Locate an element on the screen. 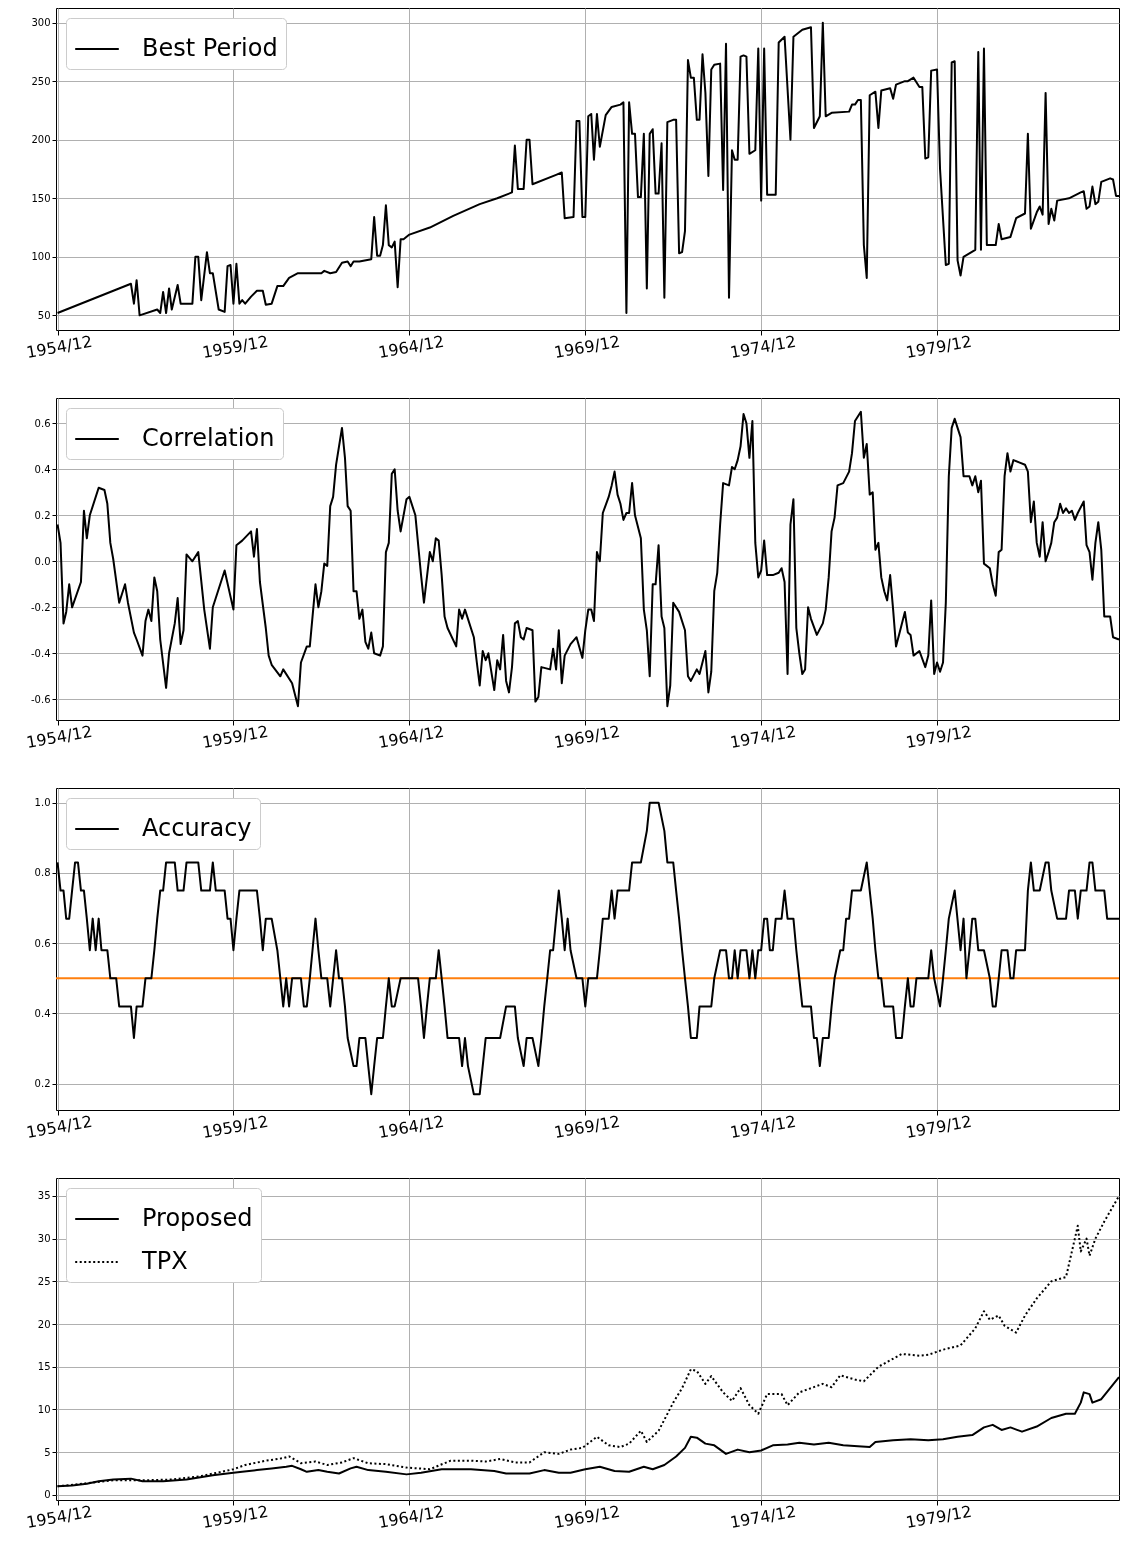 The width and height of the screenshot is (1121, 1560). legend-label: Proposed is located at coordinates (197, 1218).